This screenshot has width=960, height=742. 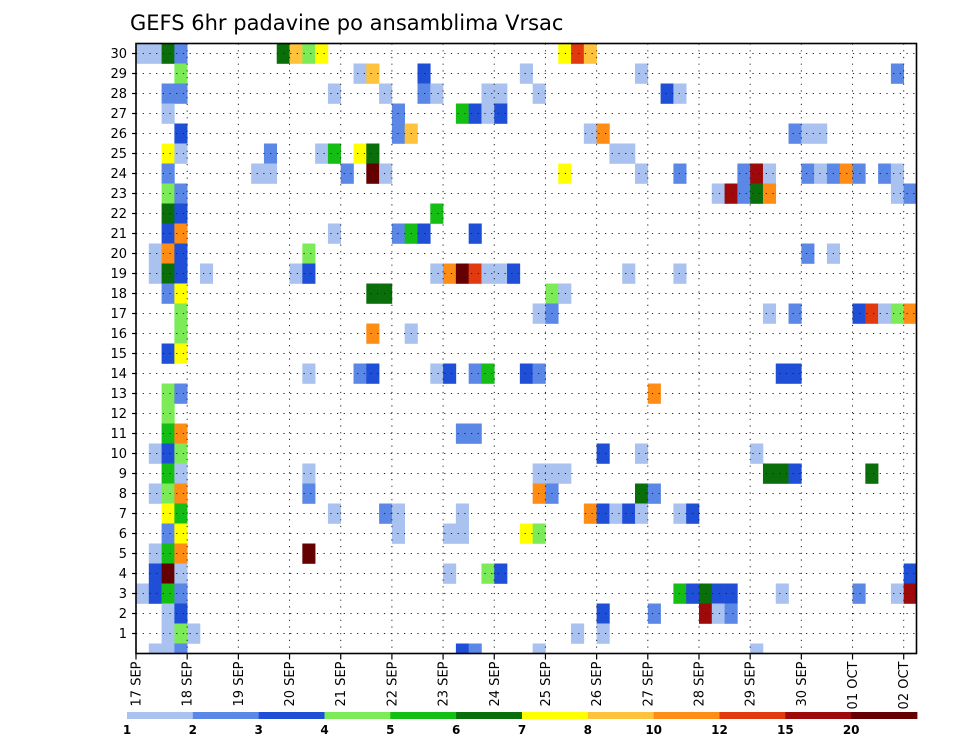 I want to click on y-tick-label: 16, so click(x=118, y=334).